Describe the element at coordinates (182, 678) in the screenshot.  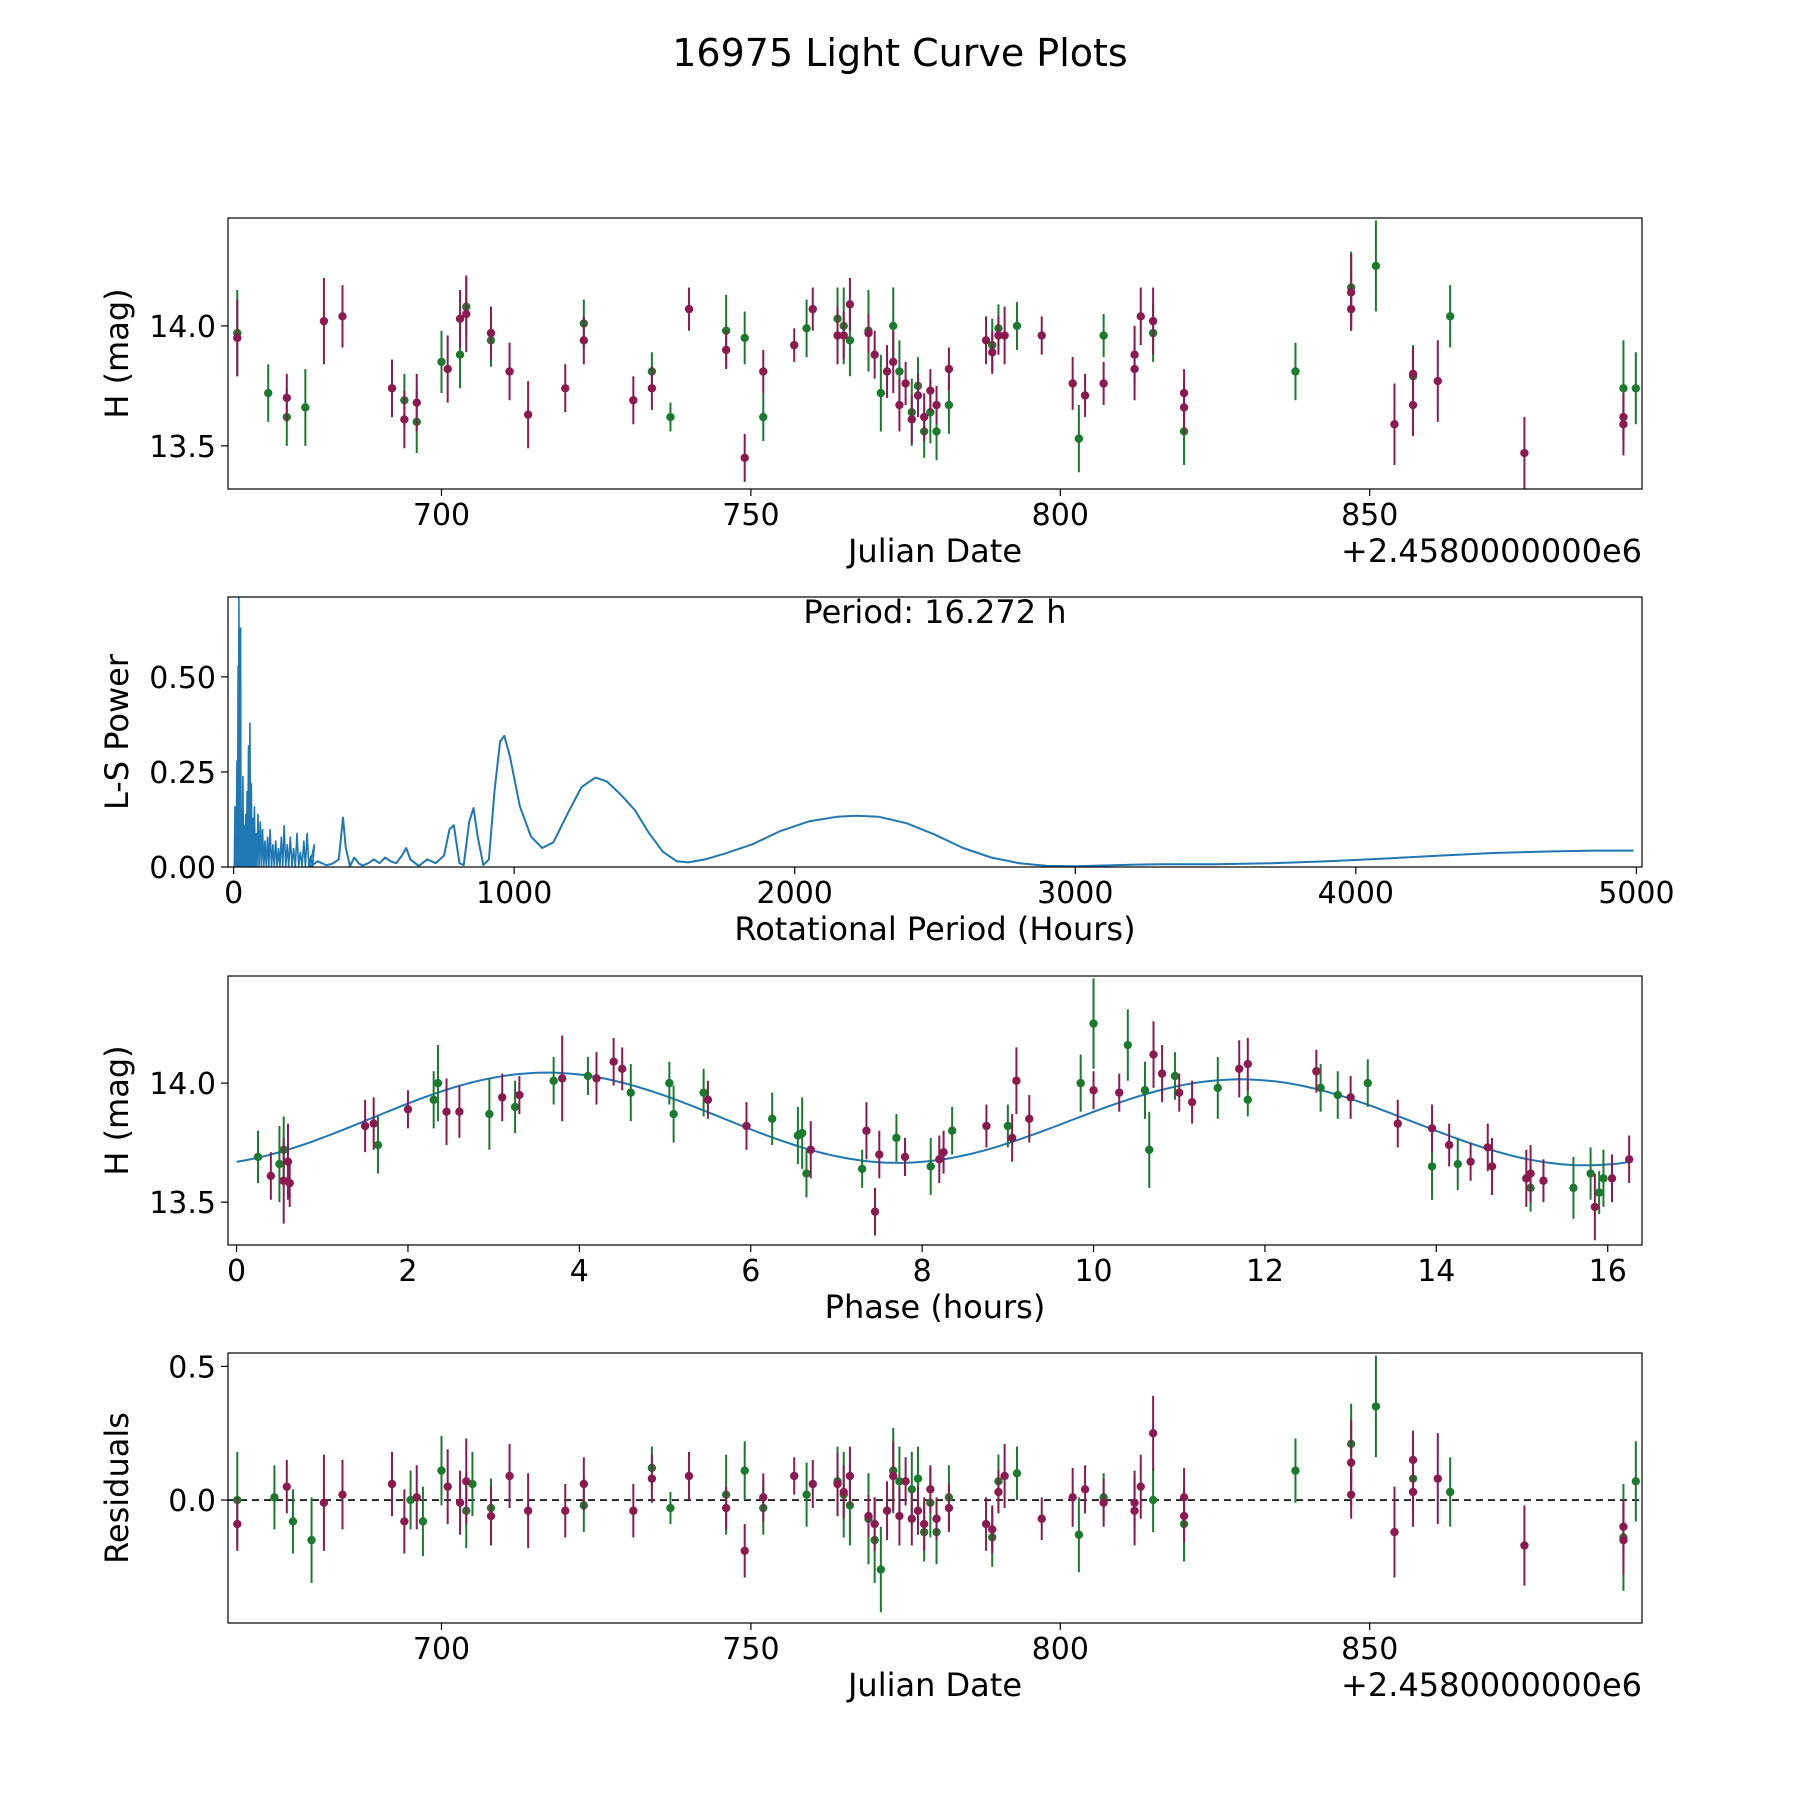
I see `y-tick-label: 0.50` at that location.